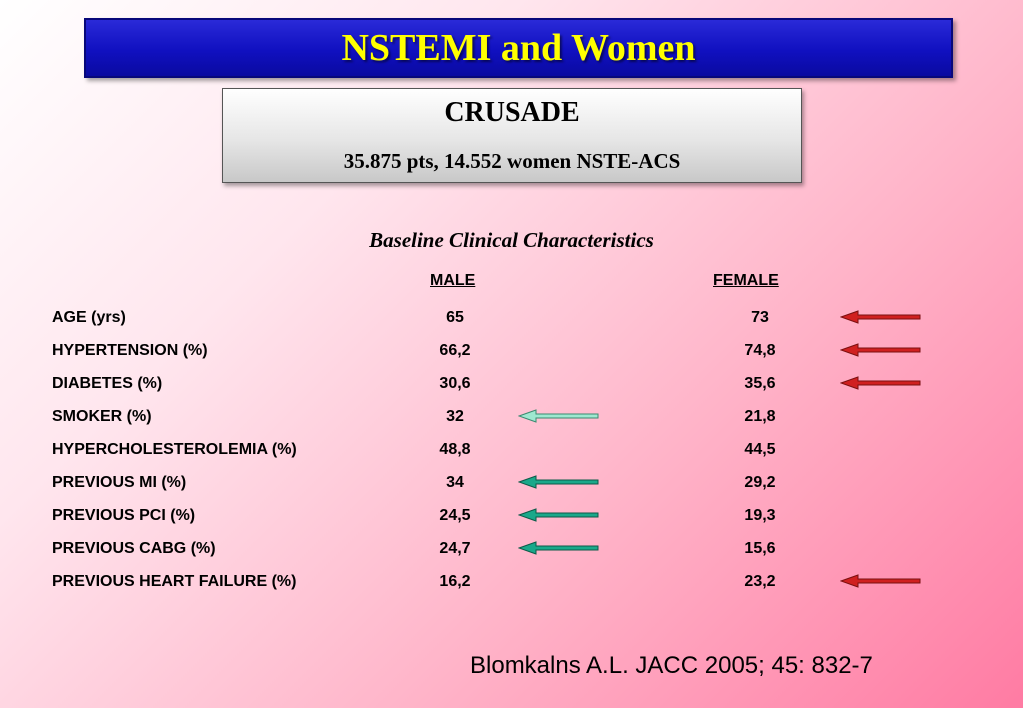 The height and width of the screenshot is (708, 1023). I want to click on column-header-male: MALE, so click(453, 280).